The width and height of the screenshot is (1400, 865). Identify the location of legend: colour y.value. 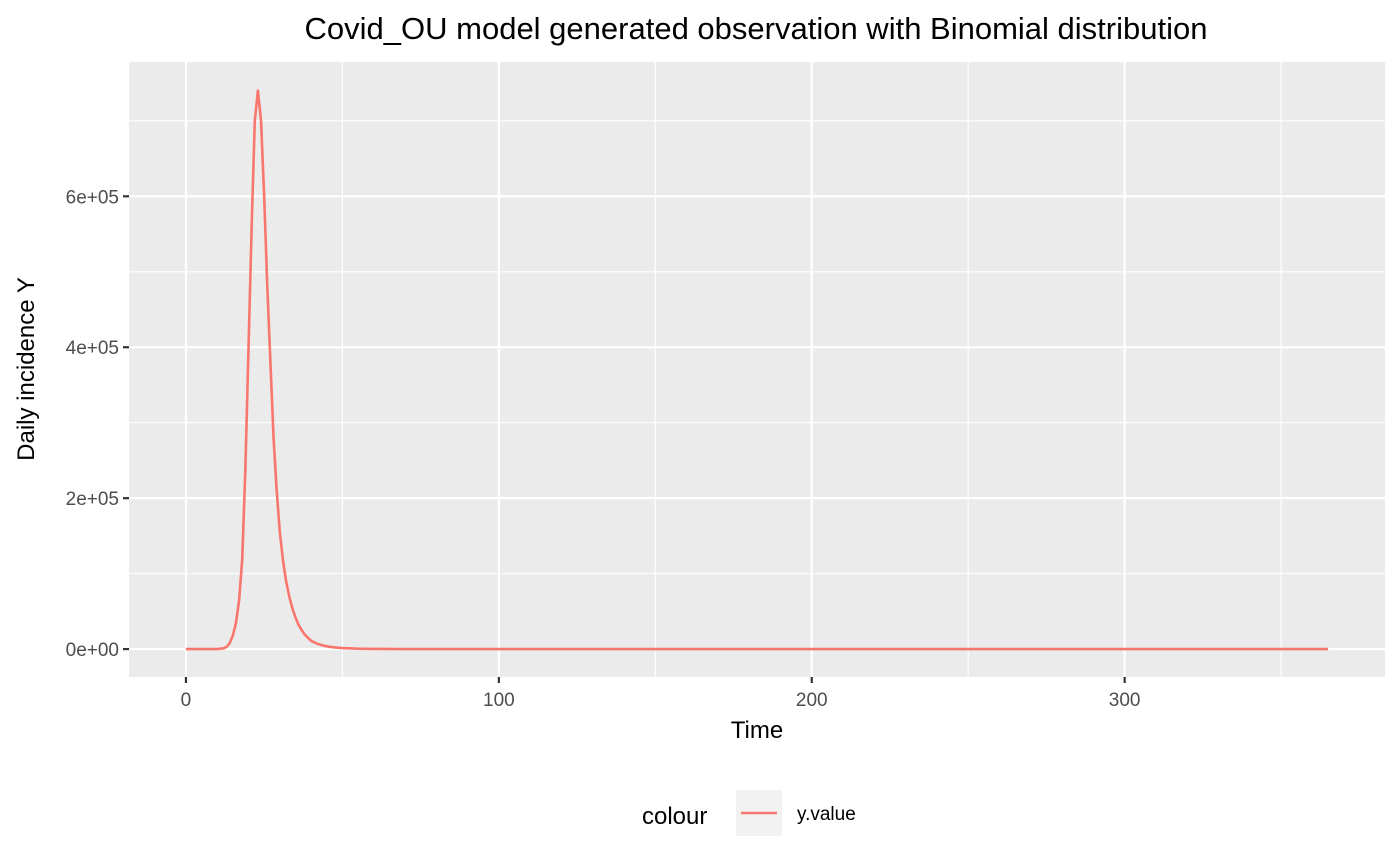
(749, 813).